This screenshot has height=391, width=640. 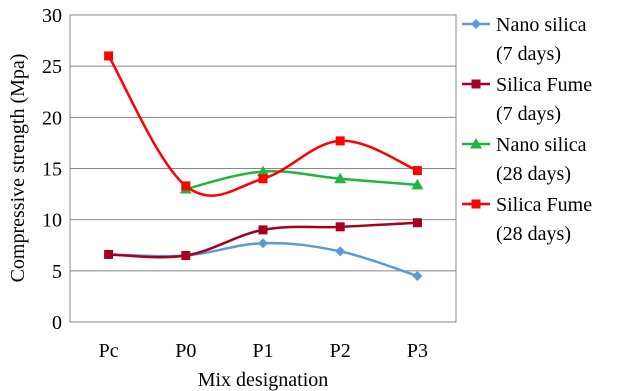 What do you see at coordinates (109, 351) in the screenshot?
I see `x-tick-label: Pc` at bounding box center [109, 351].